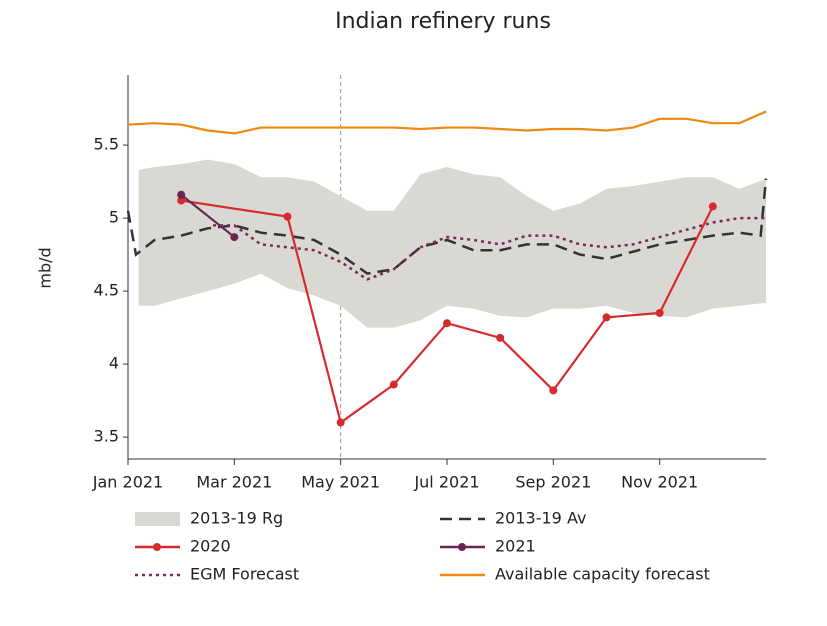 The width and height of the screenshot is (827, 626). I want to click on legend-label: EGM Forecast, so click(244, 574).